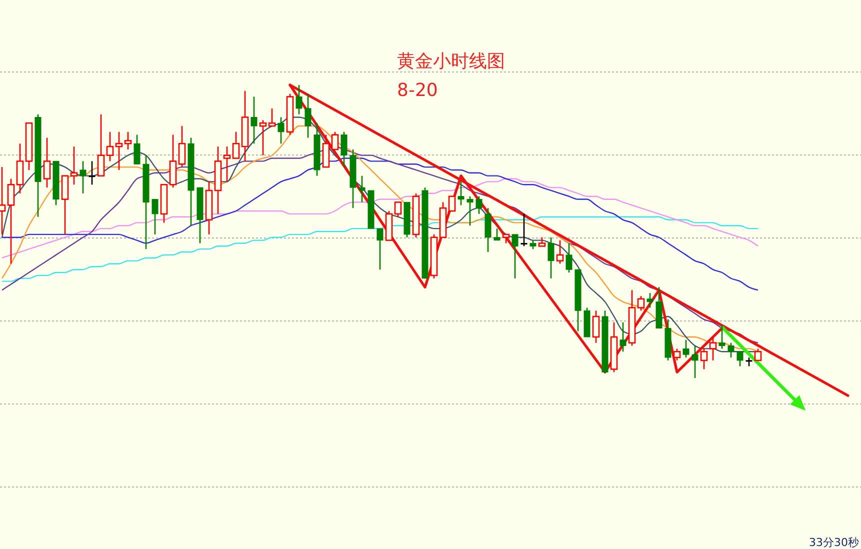 Image resolution: width=861 pixels, height=549 pixels. I want to click on chart-title: 黄金小时线图, so click(451, 61).